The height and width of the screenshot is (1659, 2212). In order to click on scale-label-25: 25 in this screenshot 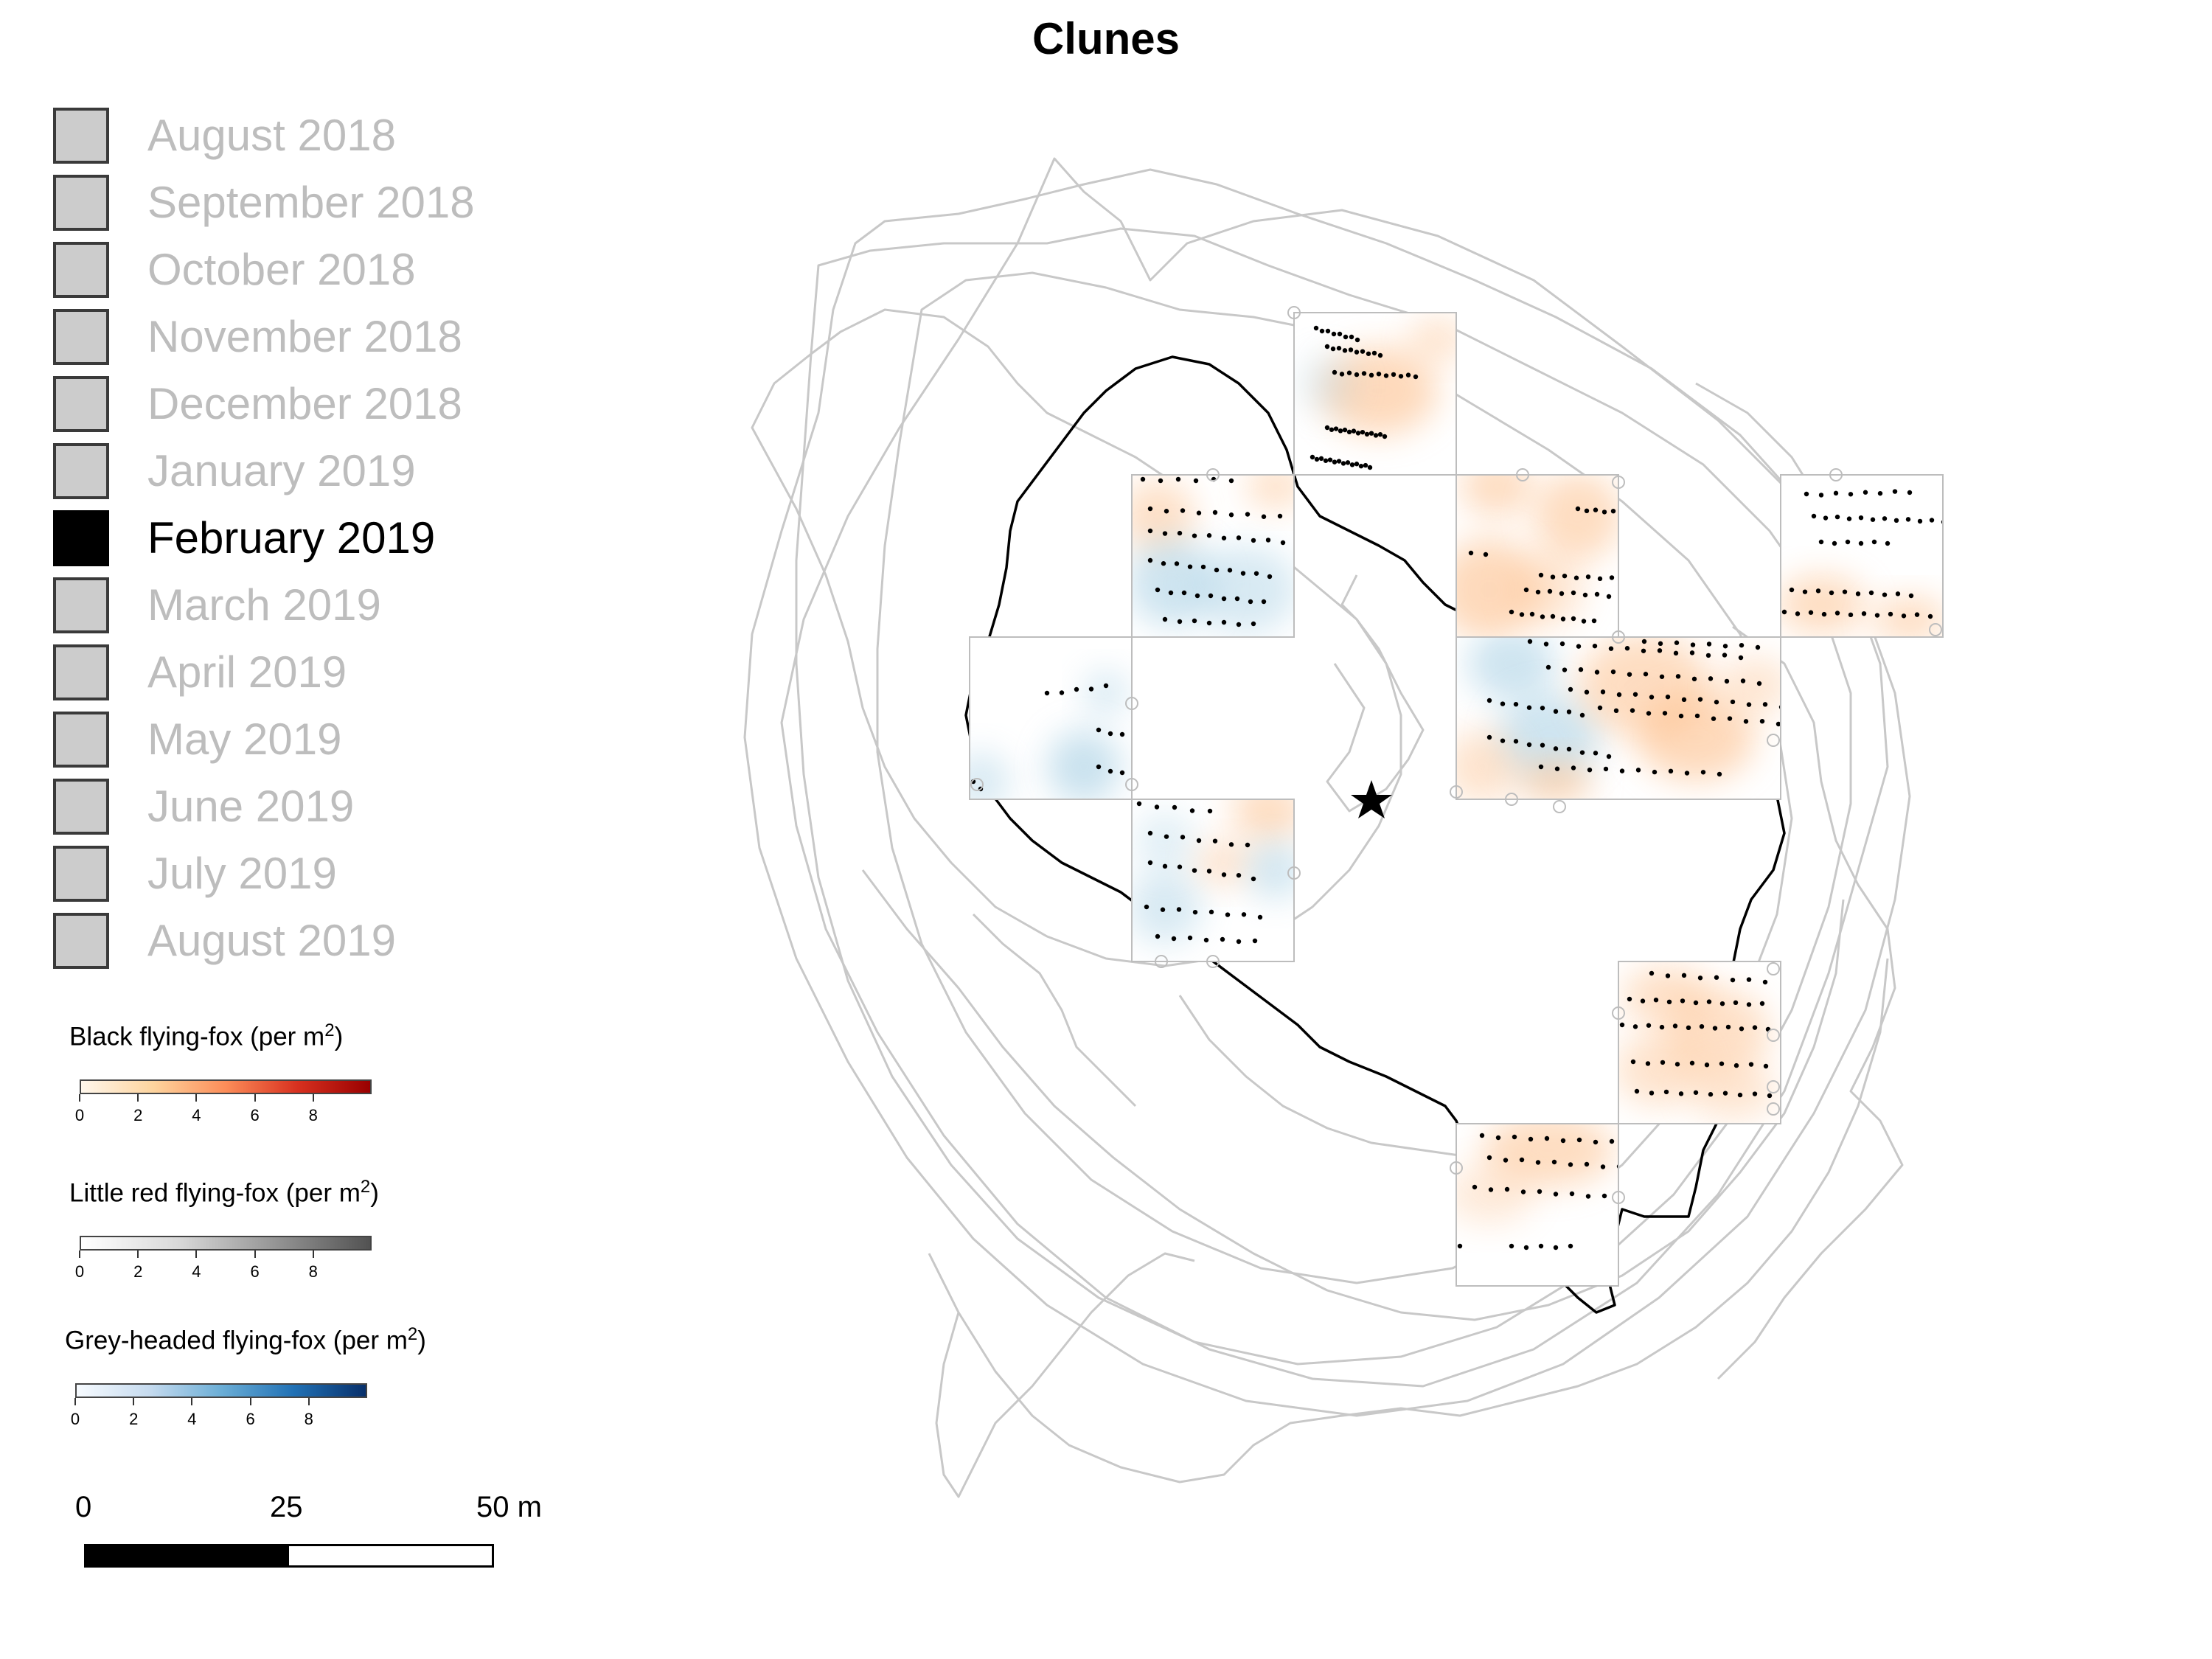, I will do `click(286, 1507)`.